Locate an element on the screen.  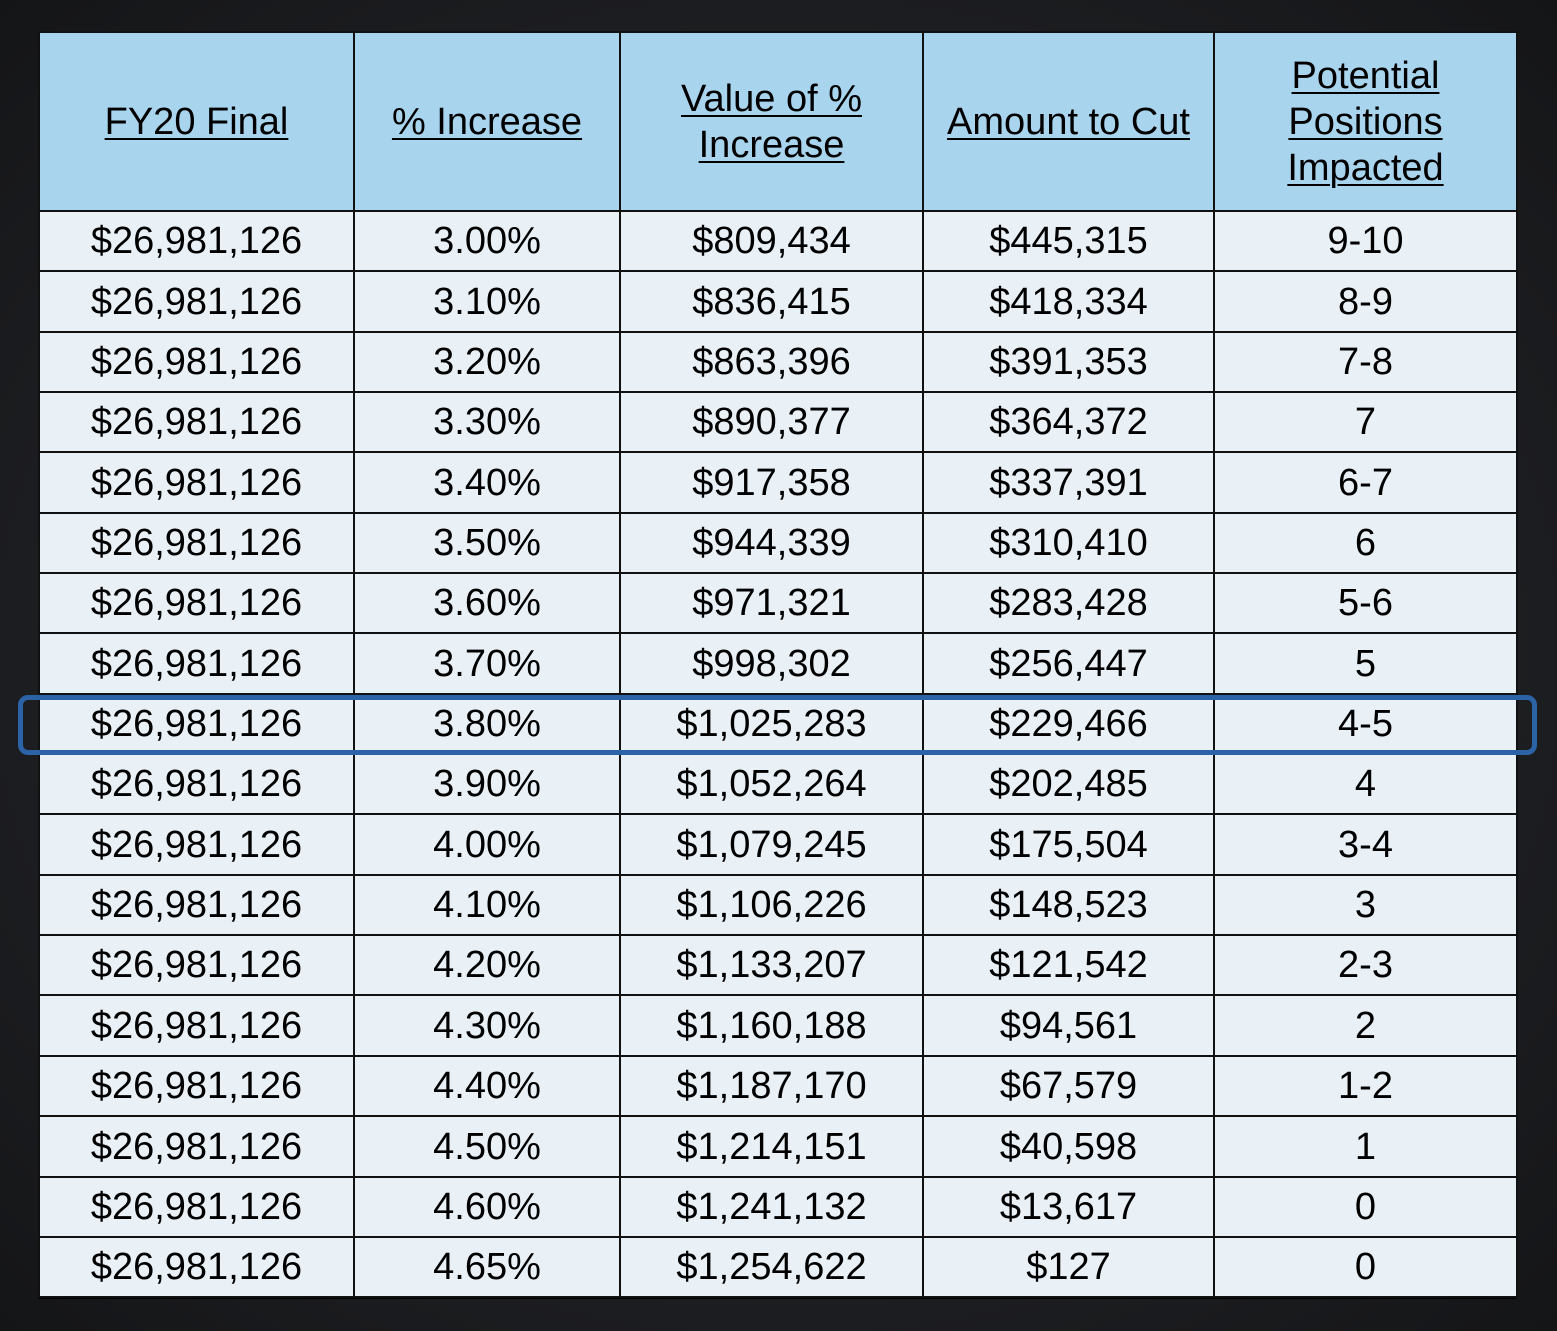
cell-amount-to-cut: $121,542 is located at coordinates (1068, 965).